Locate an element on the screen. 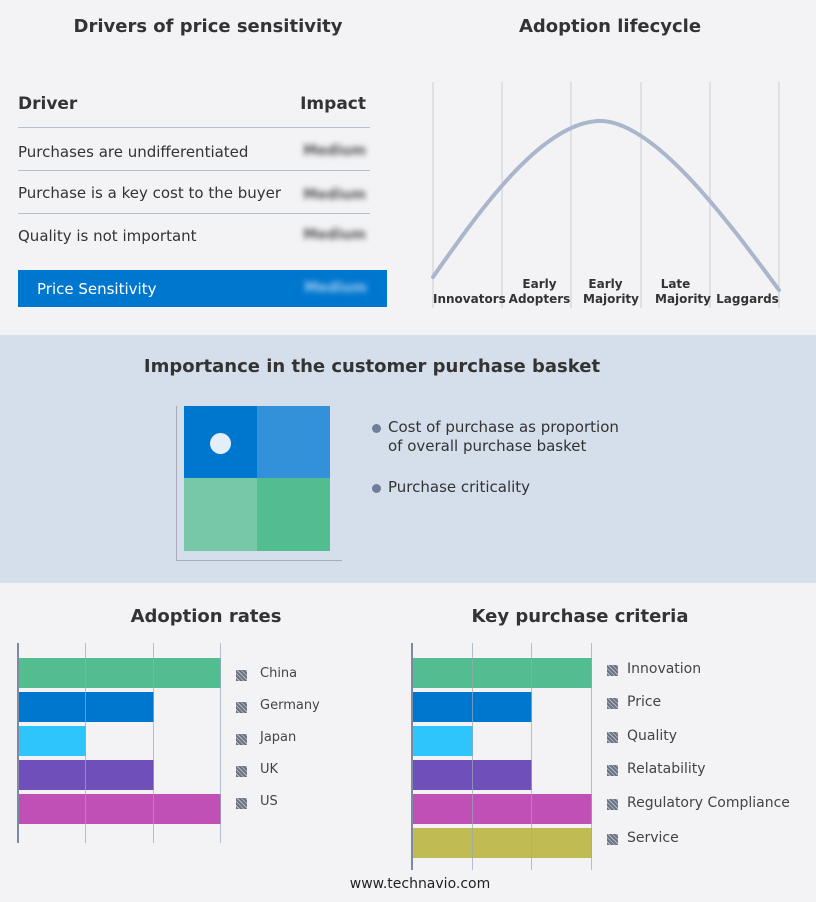  driver-col-header: Driver is located at coordinates (48, 104).